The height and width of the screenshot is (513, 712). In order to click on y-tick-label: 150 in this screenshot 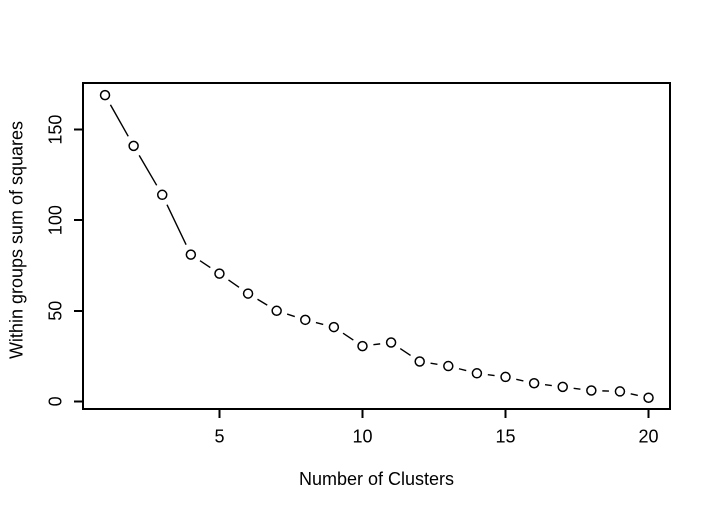, I will do `click(55, 130)`.